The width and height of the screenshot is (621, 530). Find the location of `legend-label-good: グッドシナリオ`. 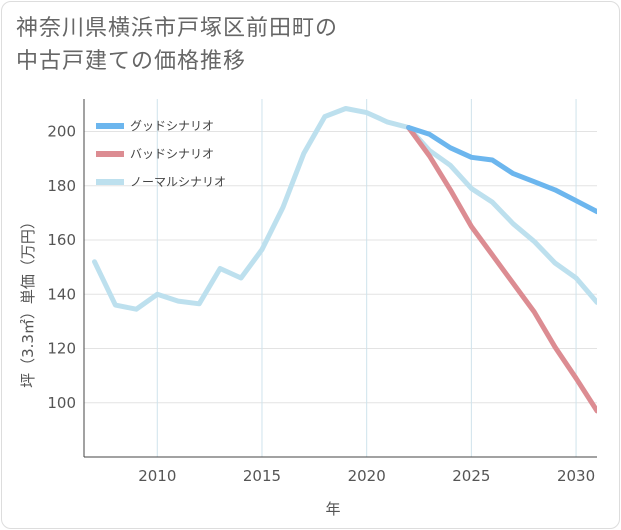

legend-label-good: グッドシナリオ is located at coordinates (172, 126).